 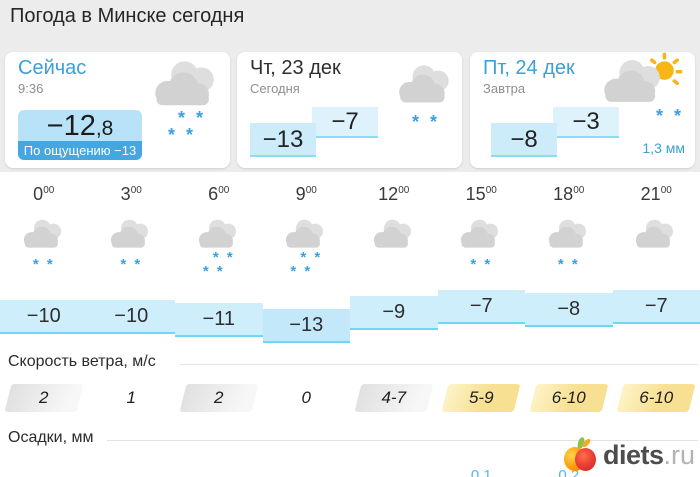 I want to click on card-today-label: Чт, 23 дек, so click(x=295, y=68).